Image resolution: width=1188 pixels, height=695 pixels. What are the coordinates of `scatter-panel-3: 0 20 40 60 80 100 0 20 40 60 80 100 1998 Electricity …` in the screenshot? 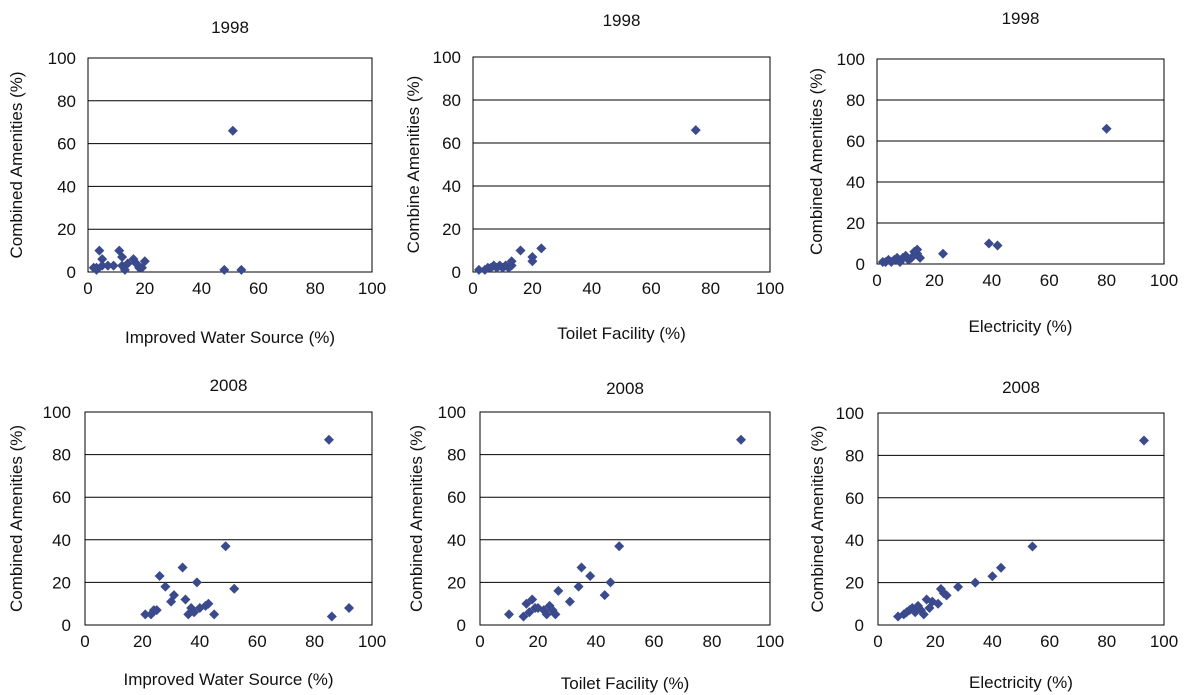 It's located at (992, 172).